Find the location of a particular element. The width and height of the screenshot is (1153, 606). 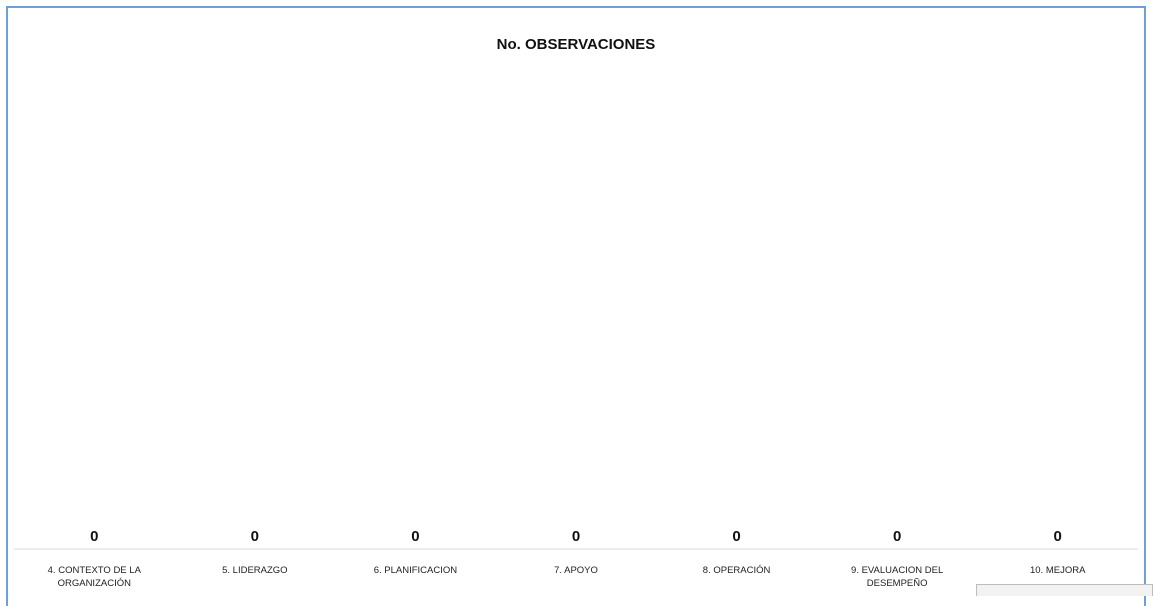

data-label-4: 0 is located at coordinates (576, 536).